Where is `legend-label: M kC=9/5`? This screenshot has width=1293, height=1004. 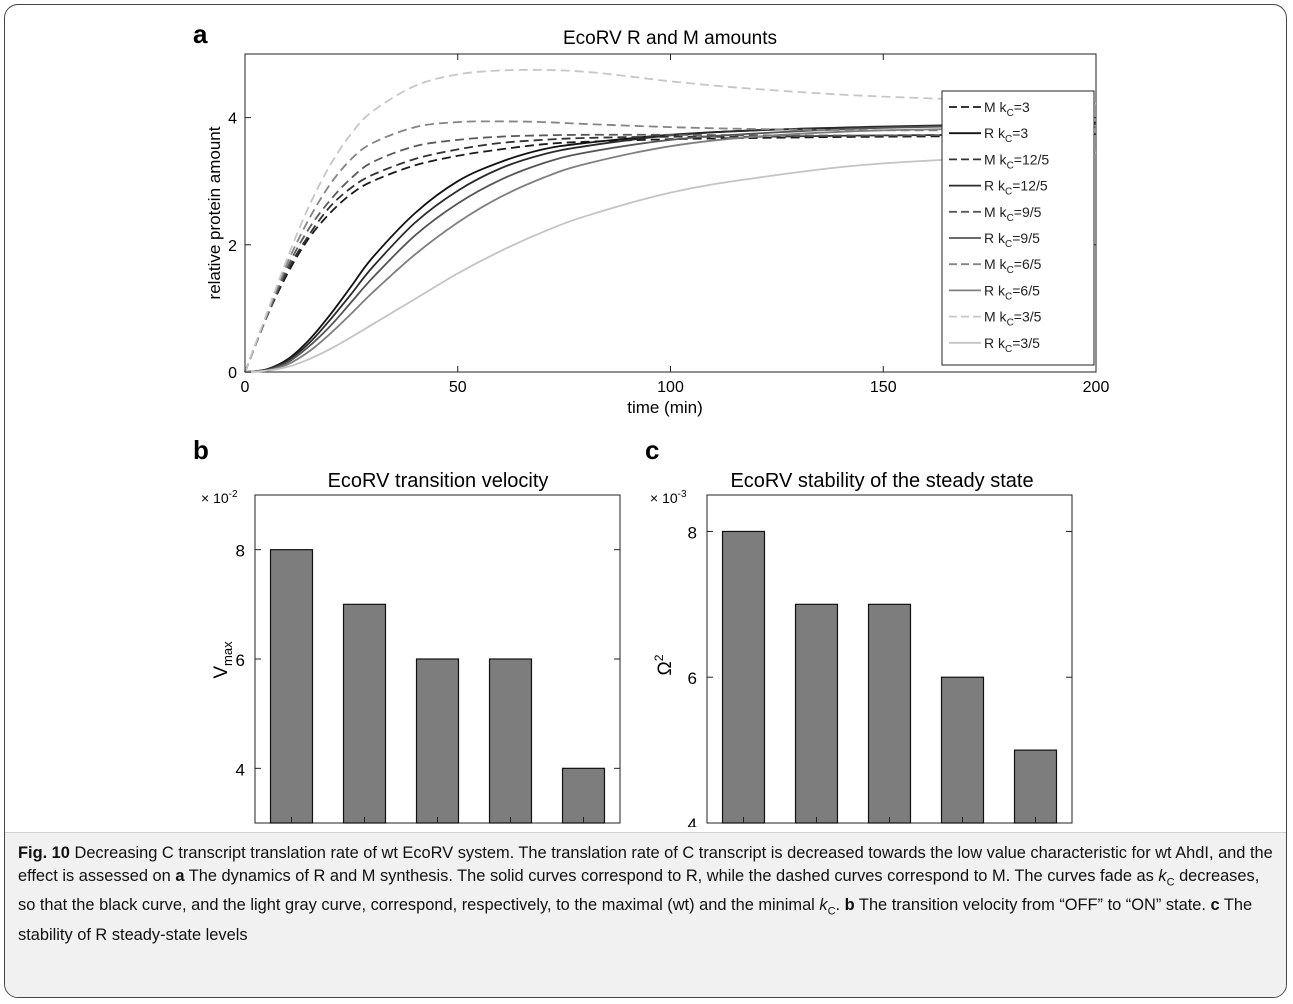
legend-label: M kC=9/5 is located at coordinates (1013, 214).